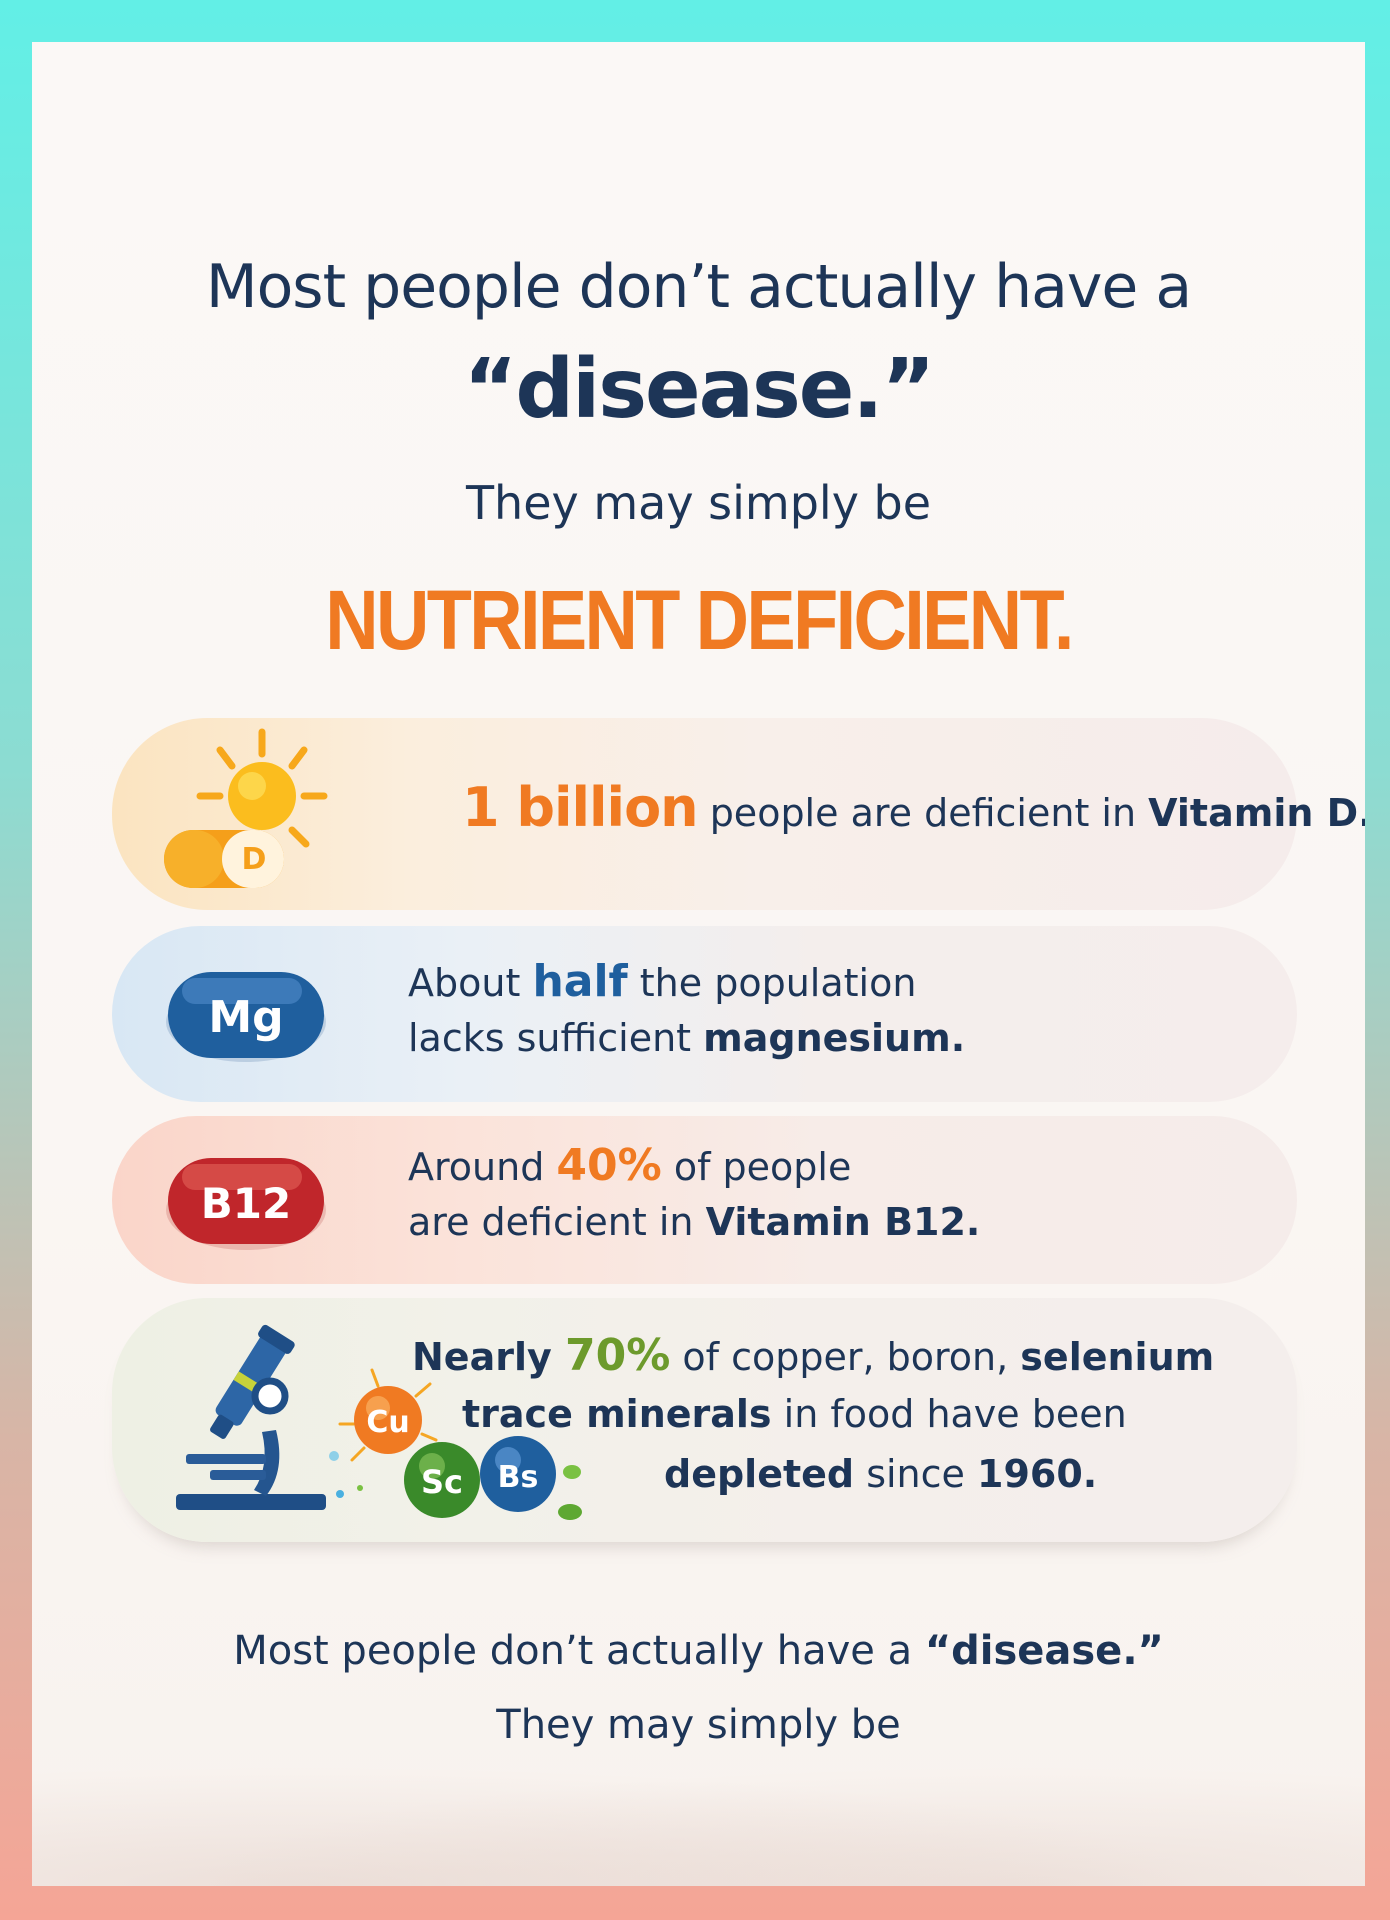 Image resolution: width=1390 pixels, height=1920 pixels. I want to click on fact-text-part: people are deficient in, so click(923, 813).